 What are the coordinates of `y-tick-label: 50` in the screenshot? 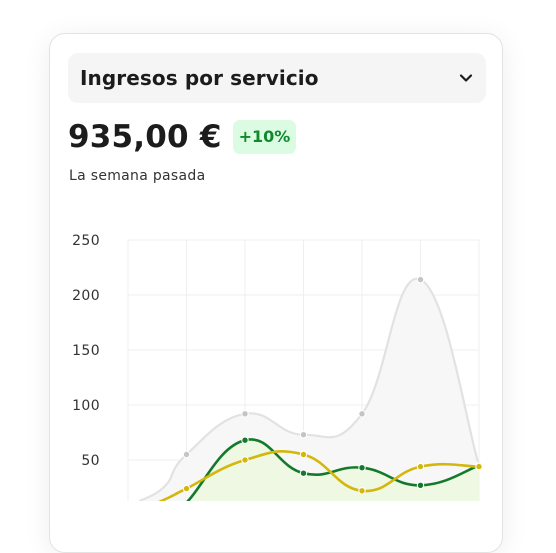 It's located at (90, 461).